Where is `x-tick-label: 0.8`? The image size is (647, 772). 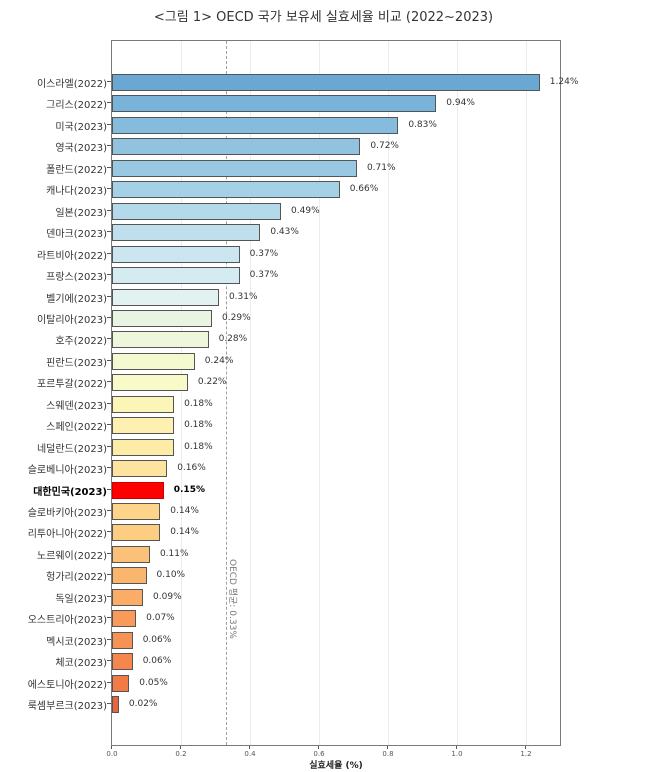 x-tick-label: 0.8 is located at coordinates (388, 754).